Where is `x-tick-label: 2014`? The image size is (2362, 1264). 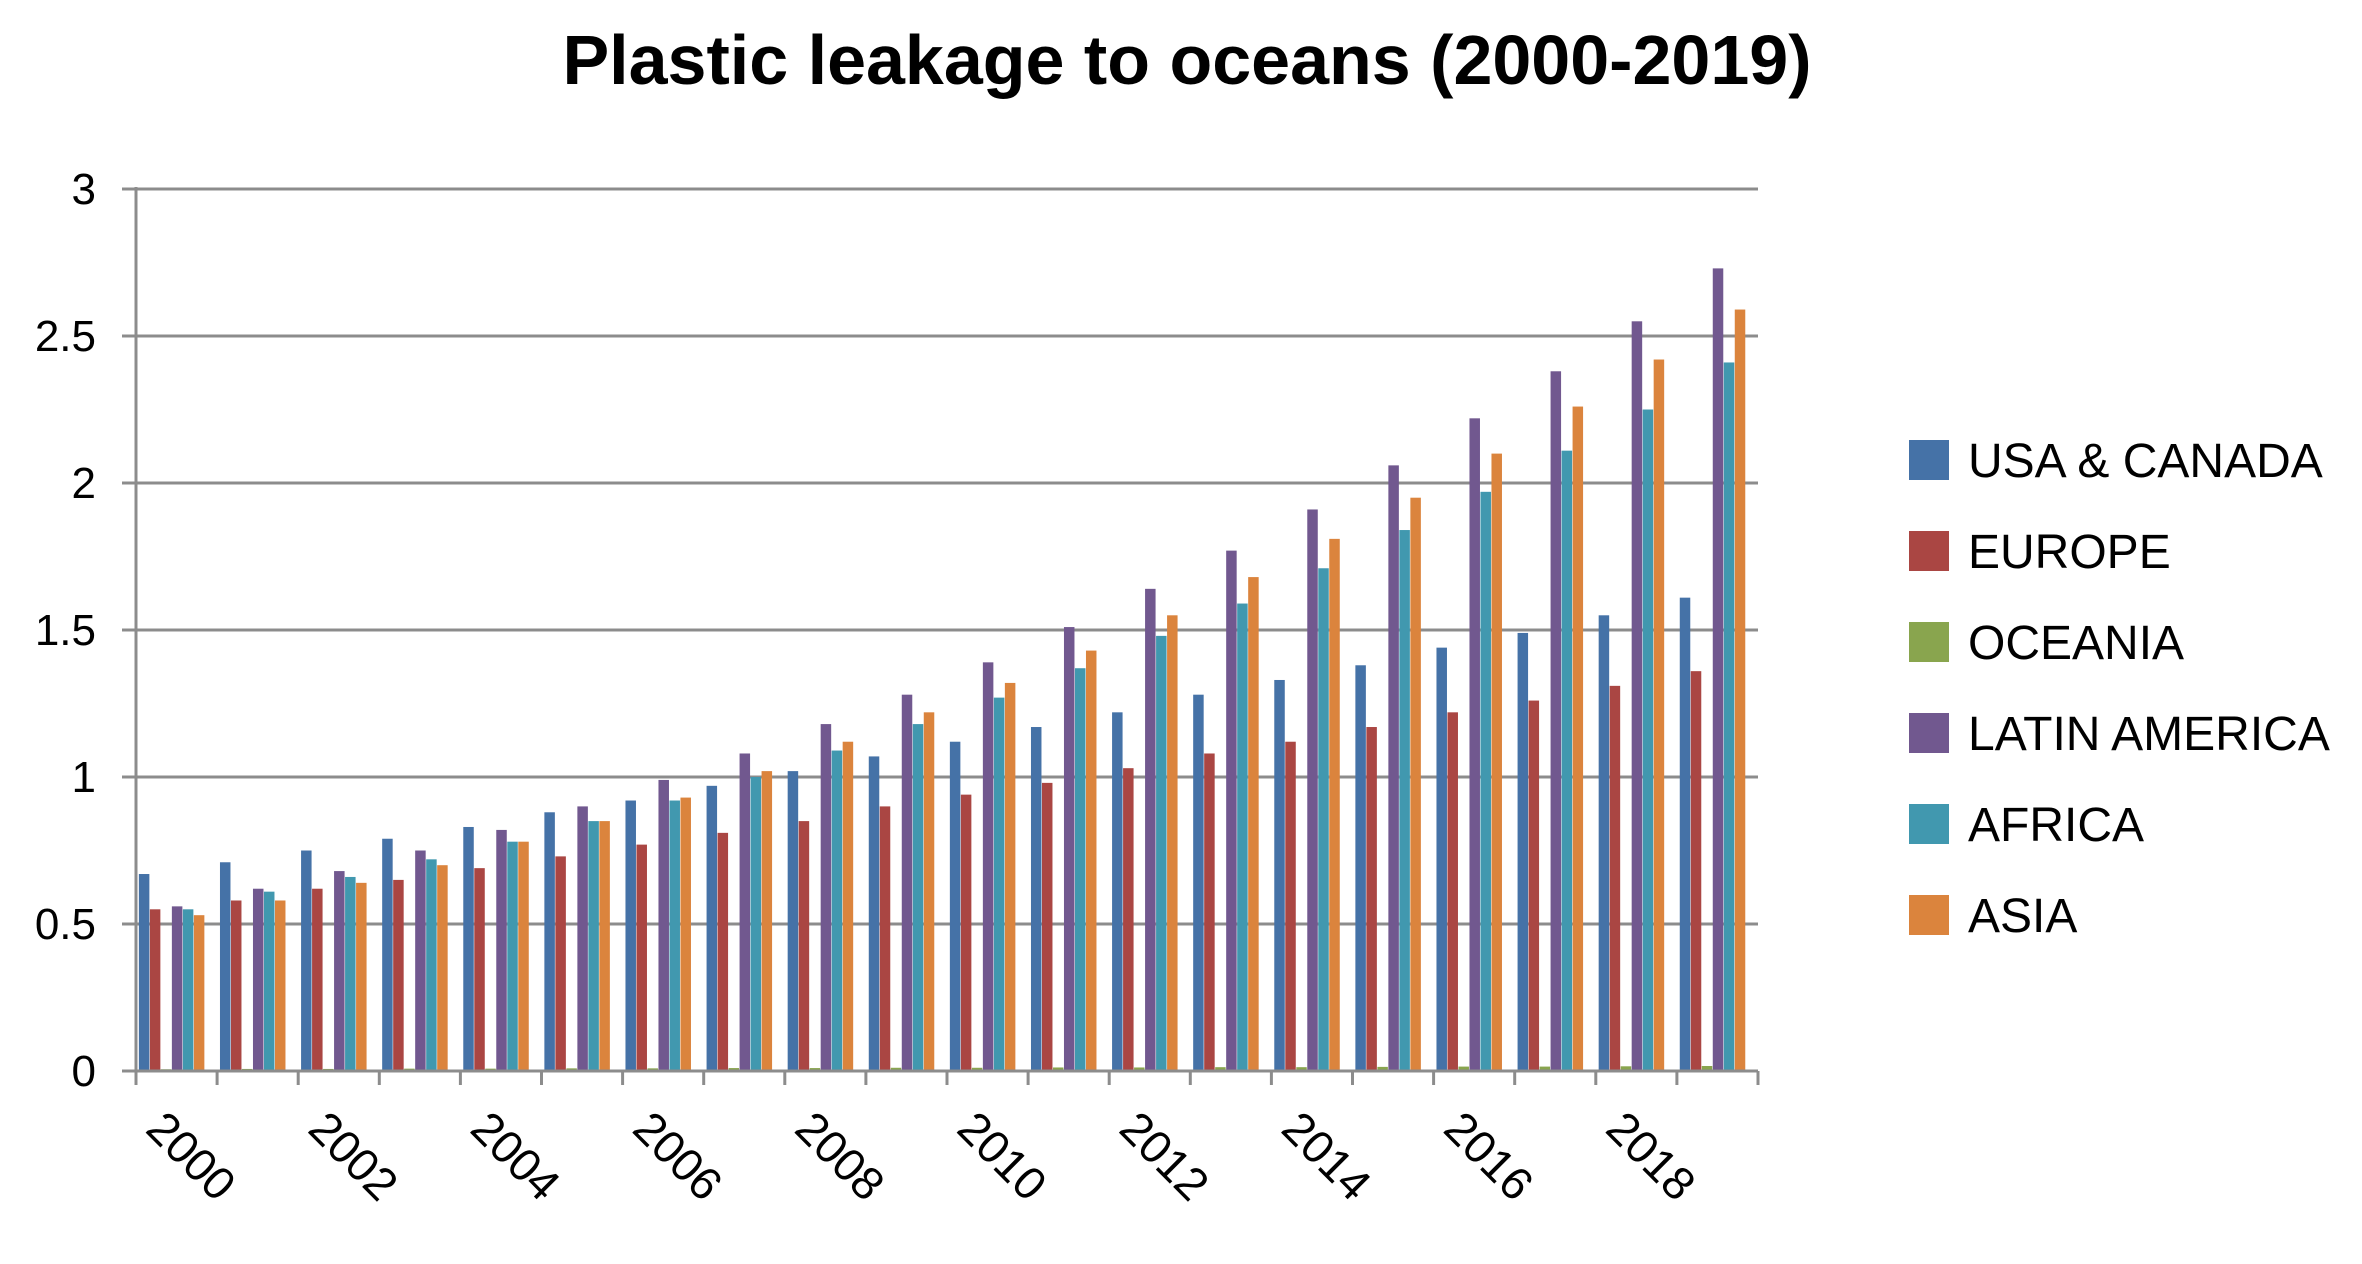
x-tick-label: 2014 is located at coordinates (1326, 1155).